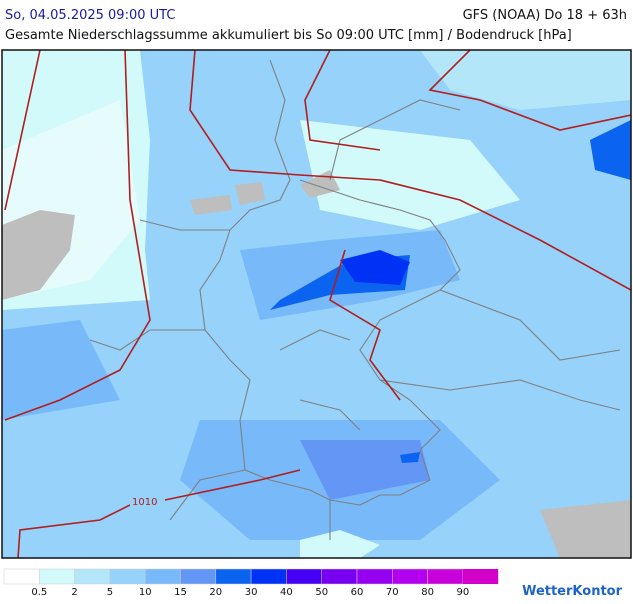 This screenshot has height=604, width=633. What do you see at coordinates (321, 592) in the screenshot?
I see `legend-label: 50` at bounding box center [321, 592].